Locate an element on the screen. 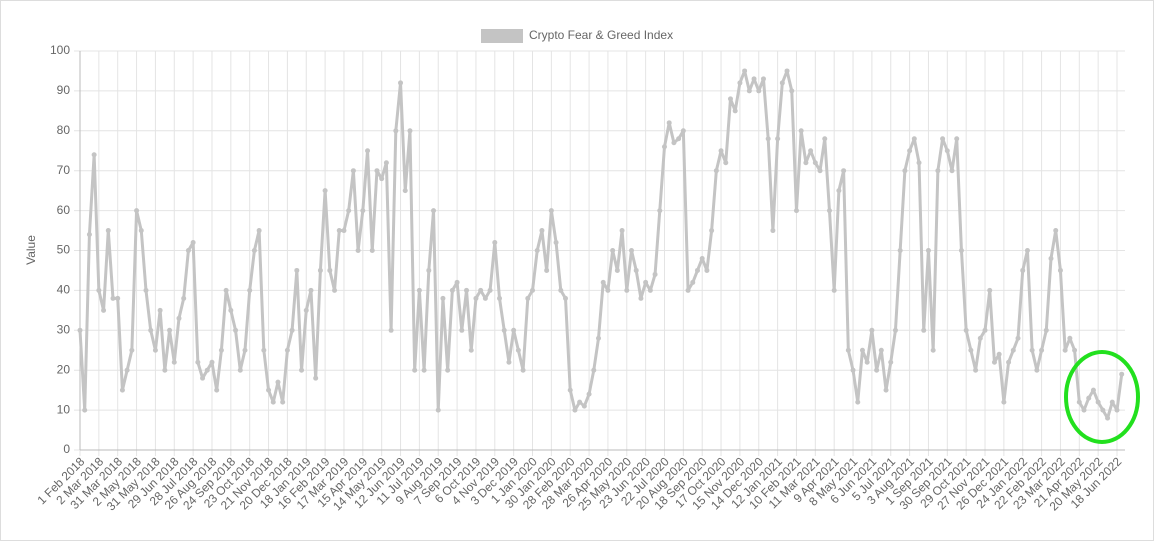  y-tick-label: 10 is located at coordinates (64, 409).